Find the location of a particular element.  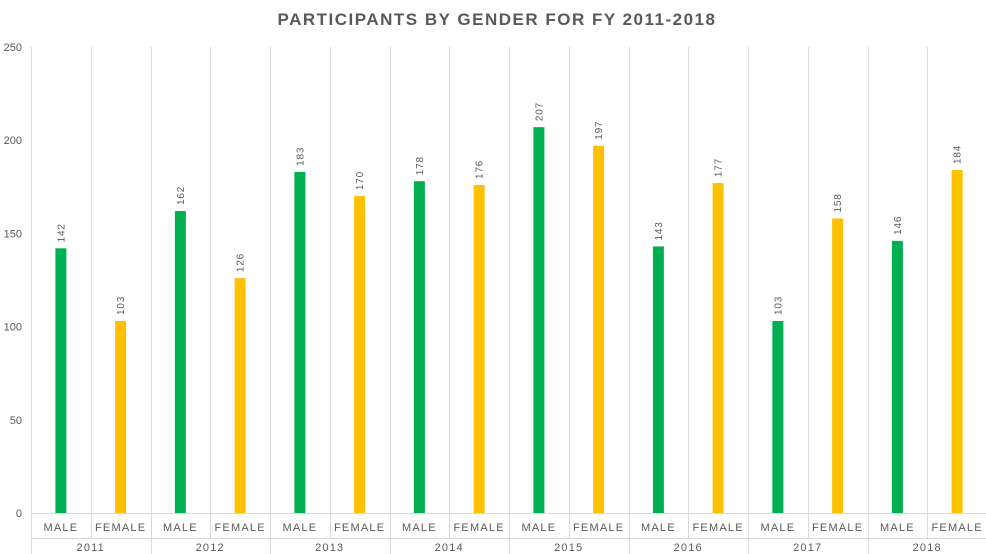

y-axis: 0 50 100 150 200 250 is located at coordinates (13, 281).